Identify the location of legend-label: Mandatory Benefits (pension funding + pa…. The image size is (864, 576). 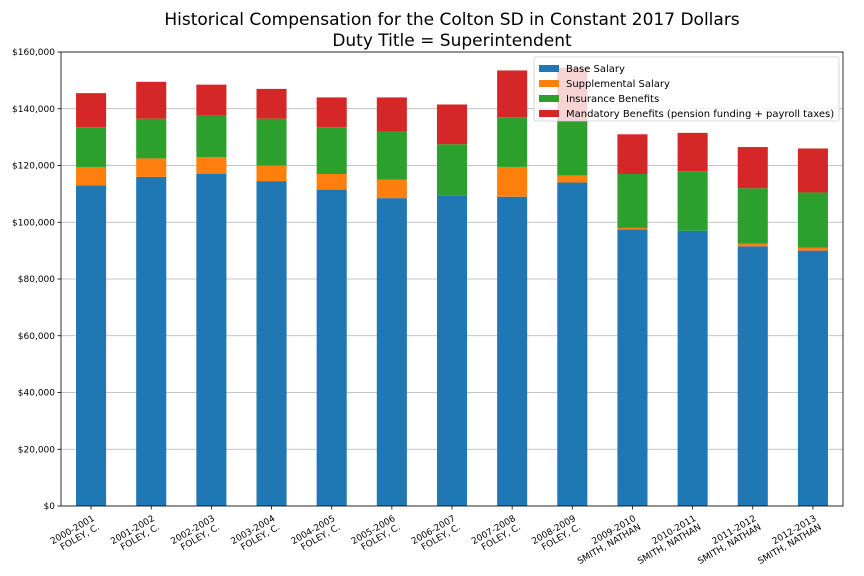
(700, 114).